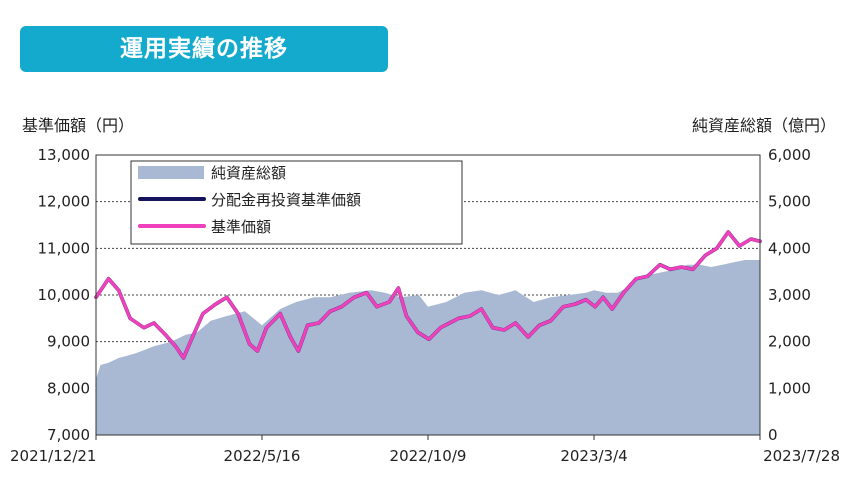  I want to click on legend-label-nav: 基準価額, so click(241, 227).